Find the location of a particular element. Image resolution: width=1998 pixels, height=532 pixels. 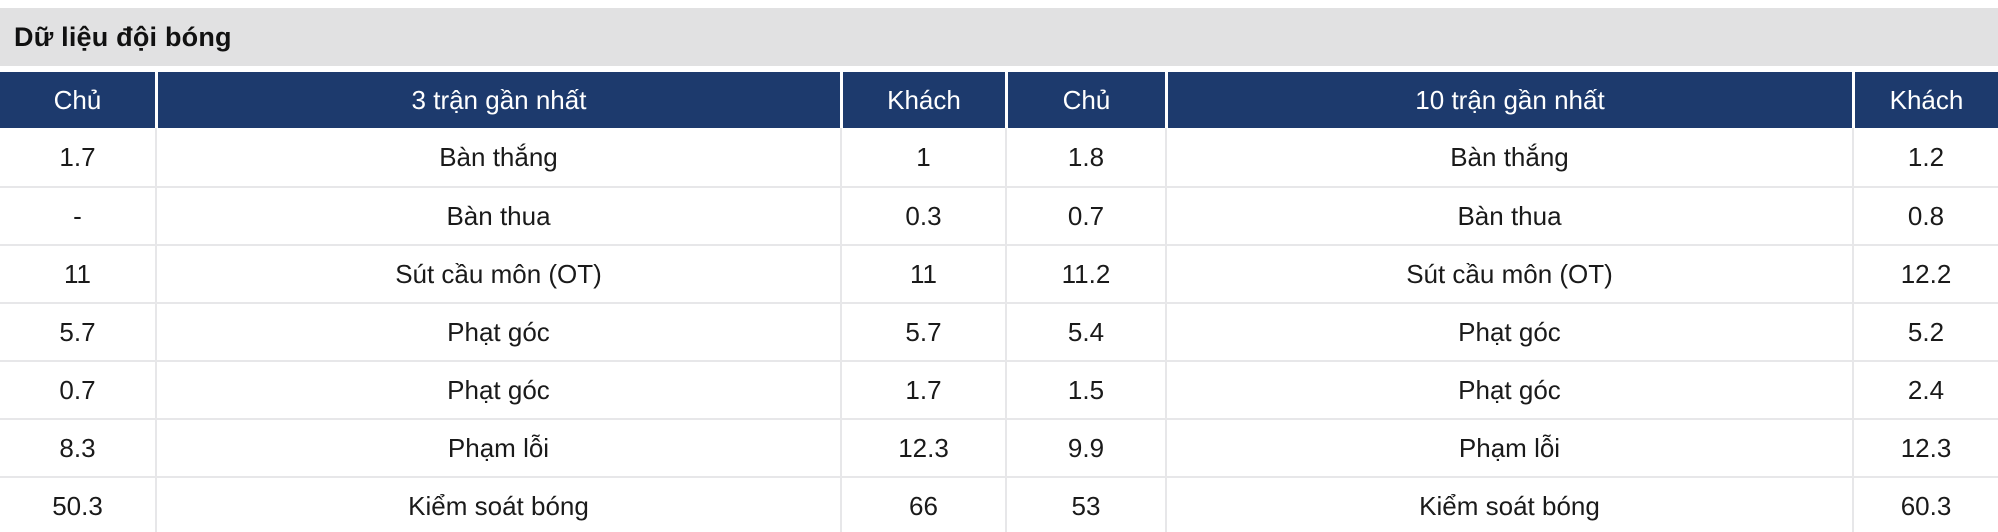

table-row: 8.3 Phạm lỗi 12.3 9.9 Phạm lỗi 12.3 is located at coordinates (999, 447).